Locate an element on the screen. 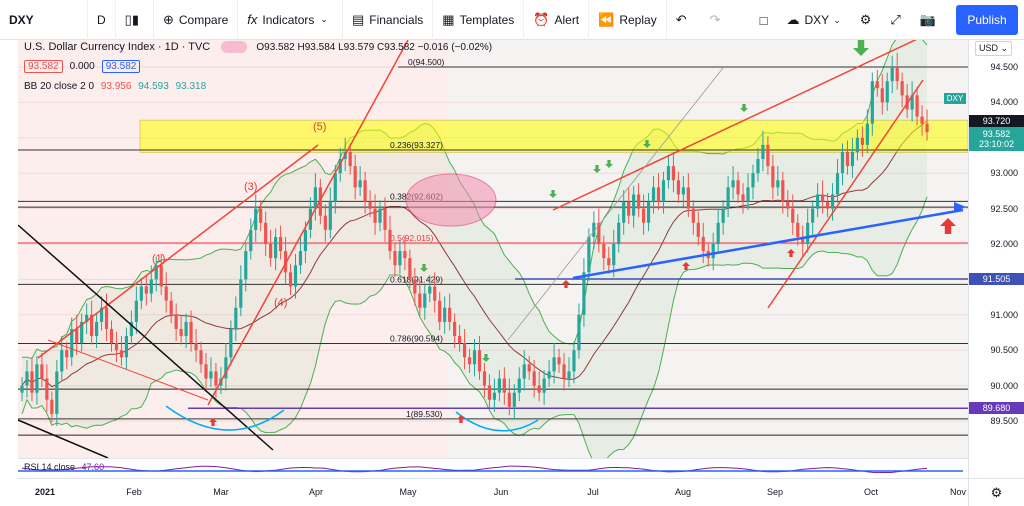 Image resolution: width=1024 pixels, height=506 pixels. falling-trendline is located at coordinates (63, 438).